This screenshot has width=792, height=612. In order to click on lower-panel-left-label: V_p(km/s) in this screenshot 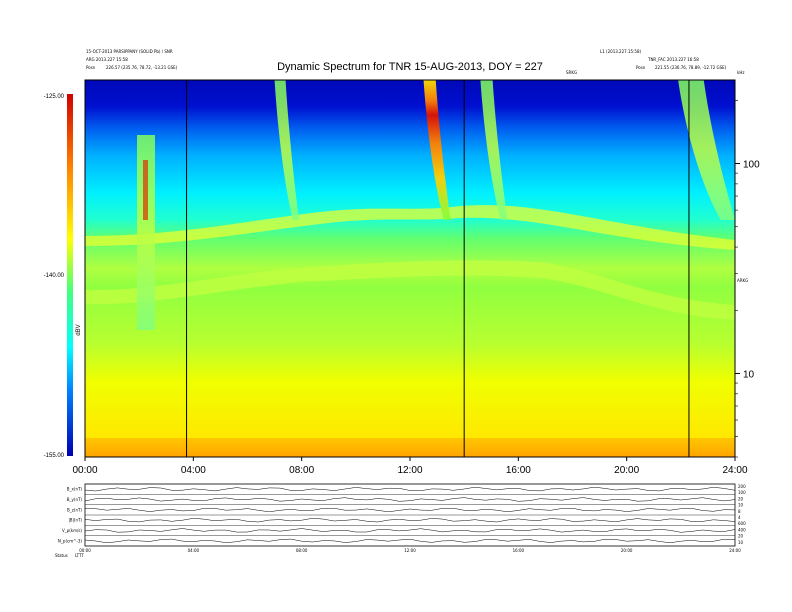, I will do `click(72, 530)`.